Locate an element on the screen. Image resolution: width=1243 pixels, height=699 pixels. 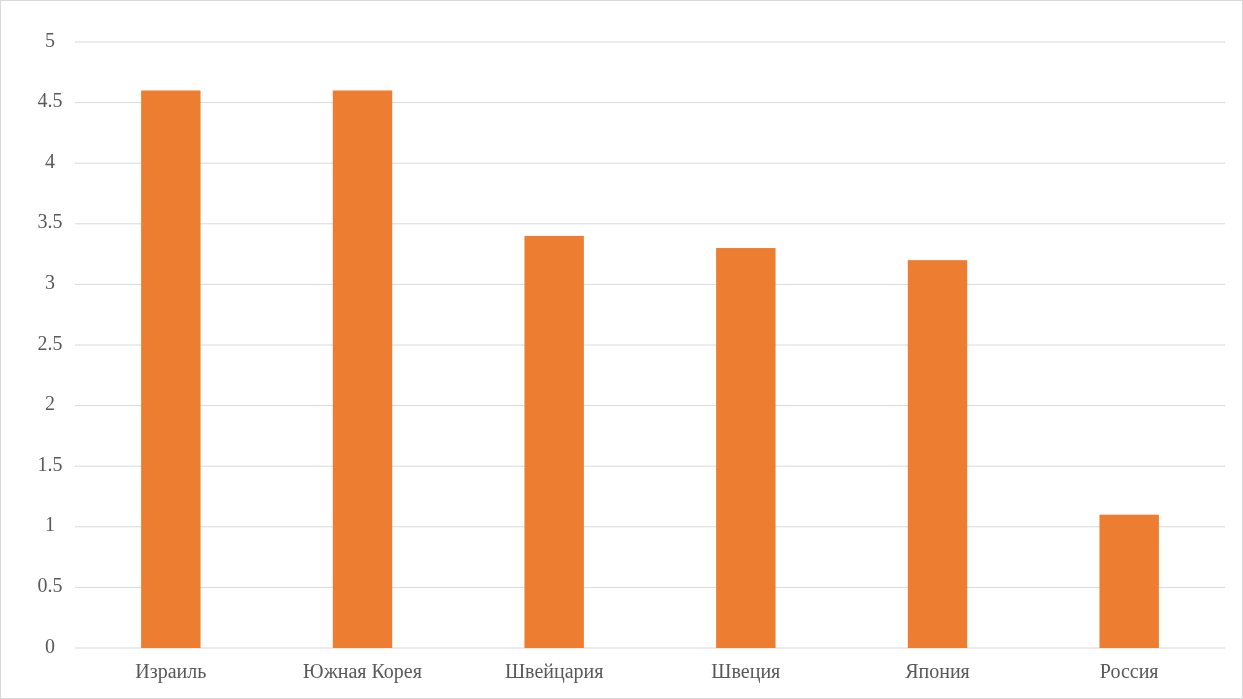
y-tick-label: 3 is located at coordinates (50, 281).